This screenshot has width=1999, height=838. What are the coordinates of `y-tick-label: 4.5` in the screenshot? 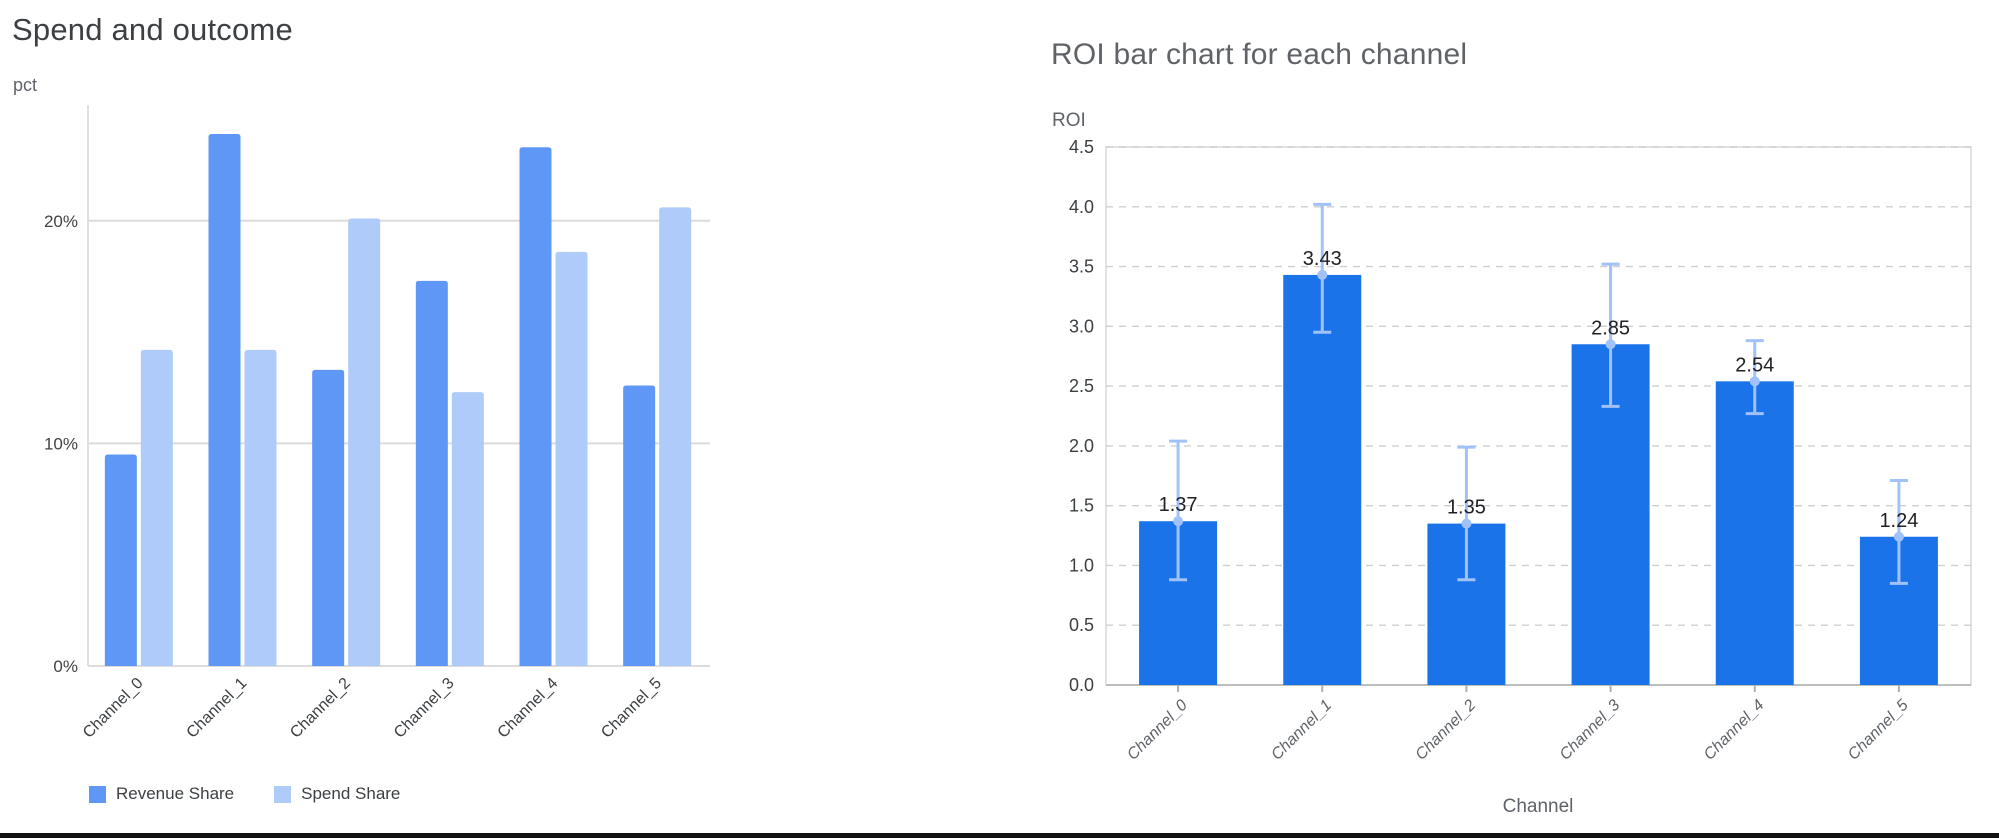 It's located at (1081, 147).